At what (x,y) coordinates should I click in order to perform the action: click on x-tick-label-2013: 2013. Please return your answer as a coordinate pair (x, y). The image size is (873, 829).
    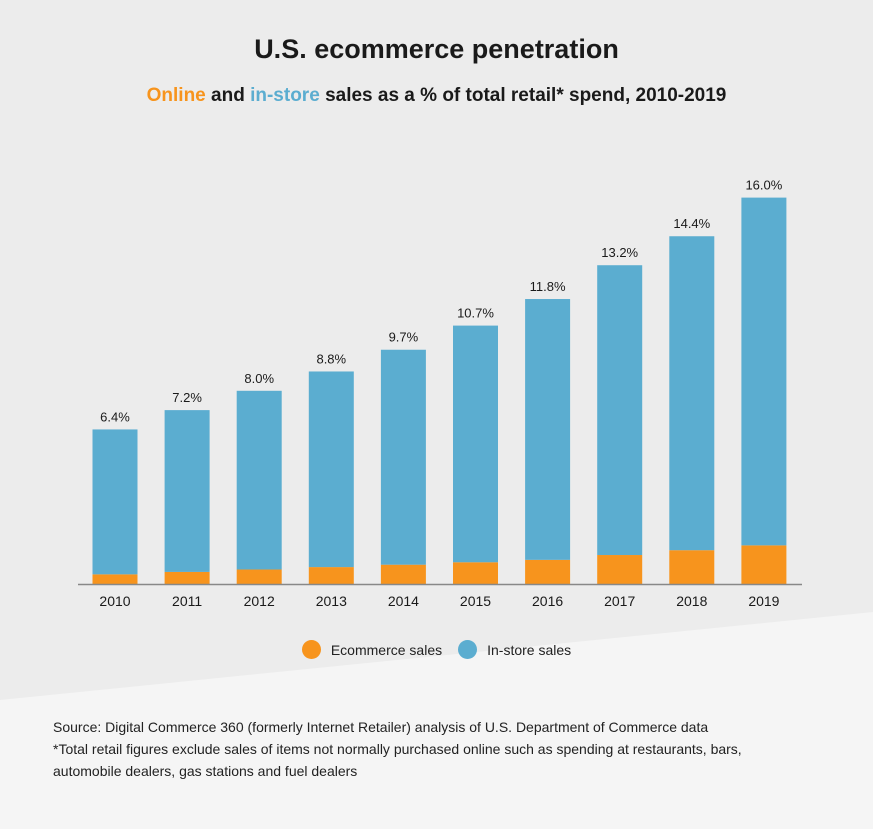
    Looking at the image, I should click on (331, 601).